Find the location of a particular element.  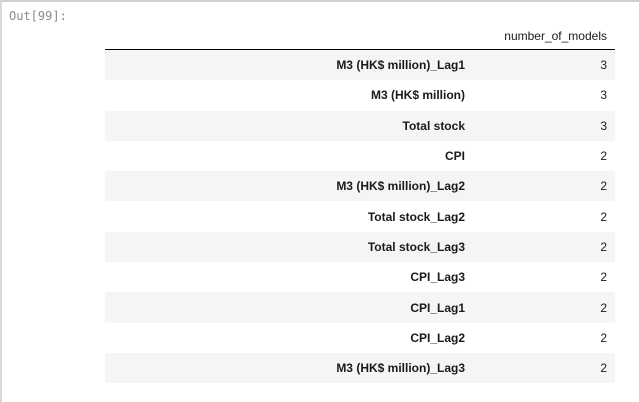

table-row: CPI 2 is located at coordinates (360, 156).